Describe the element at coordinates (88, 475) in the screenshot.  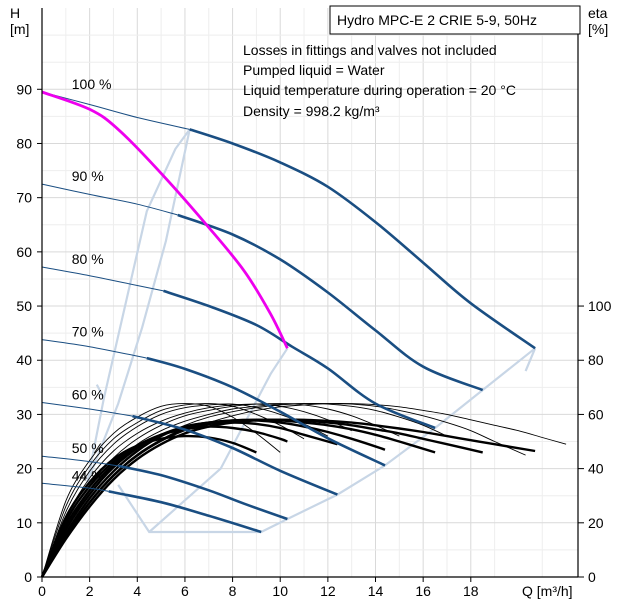
I see `speed-label: 44 %` at that location.